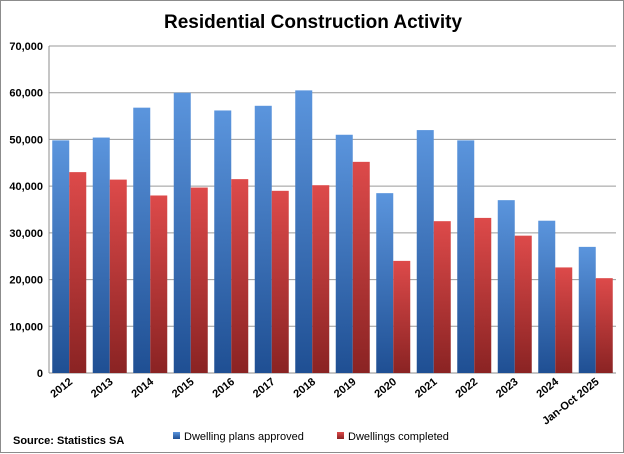  What do you see at coordinates (68, 441) in the screenshot?
I see `source-note: Source: Statistics SA` at bounding box center [68, 441].